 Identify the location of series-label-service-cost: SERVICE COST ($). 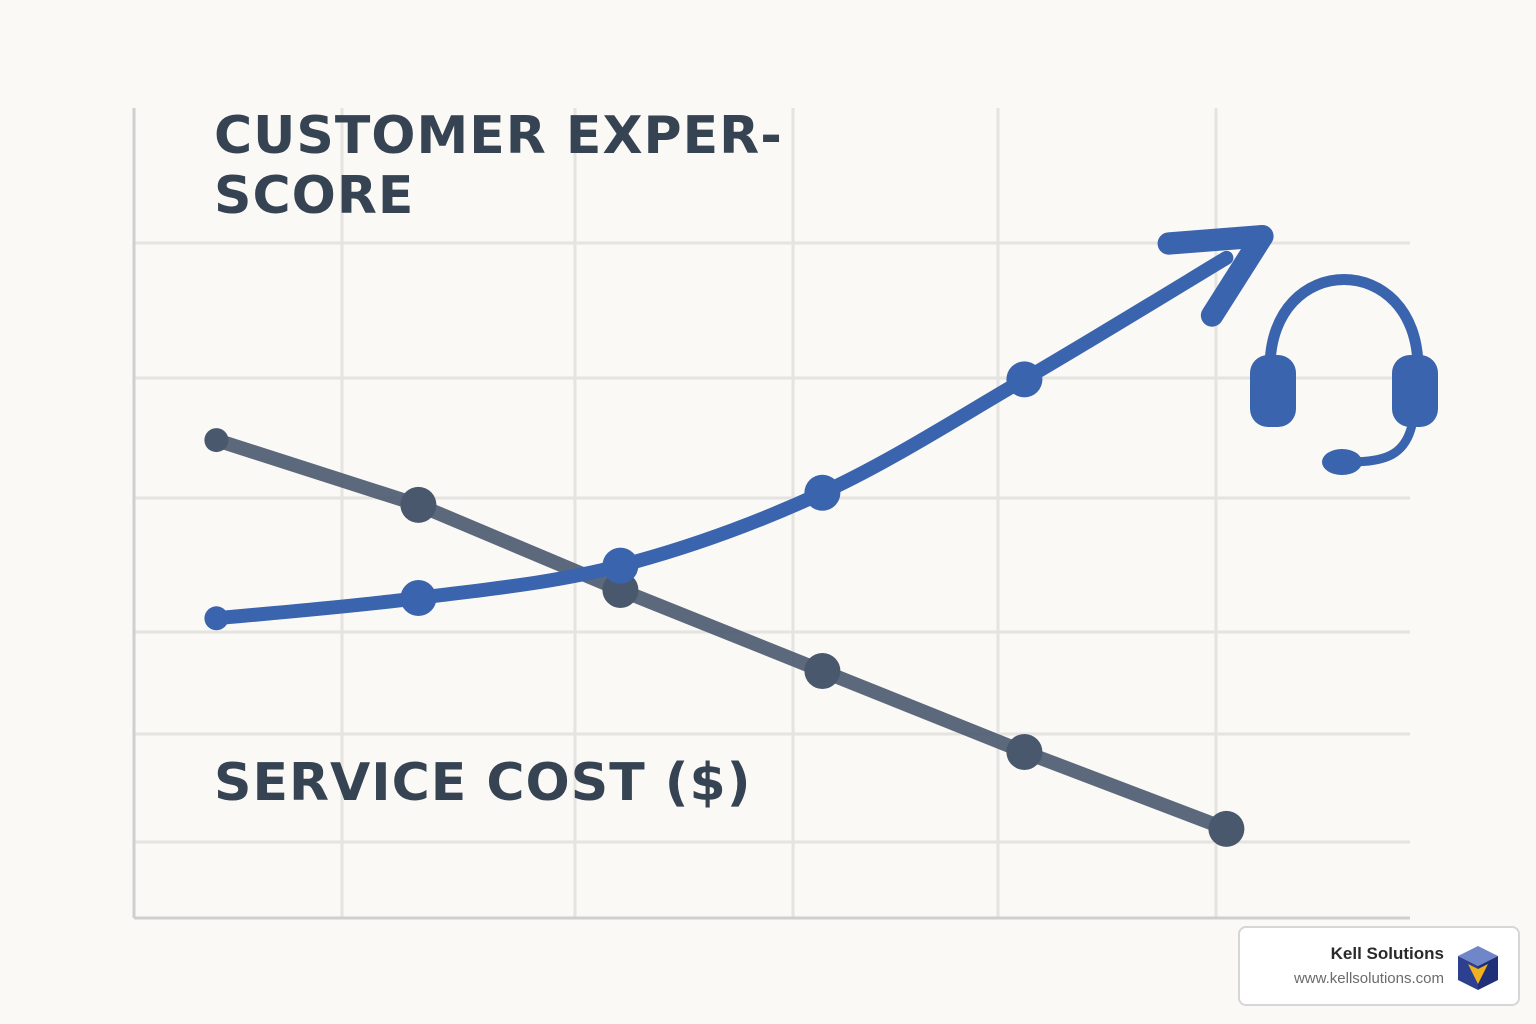
(483, 783).